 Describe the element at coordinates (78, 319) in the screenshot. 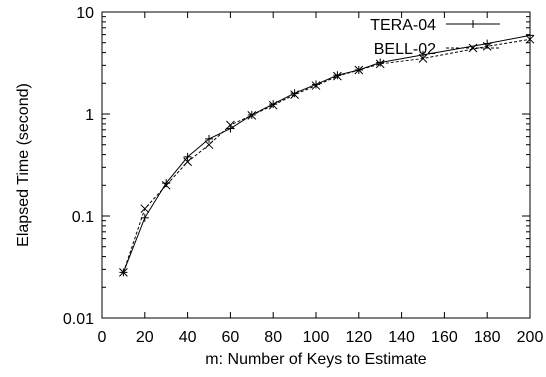

I see `y-tick-label: 0.01` at that location.